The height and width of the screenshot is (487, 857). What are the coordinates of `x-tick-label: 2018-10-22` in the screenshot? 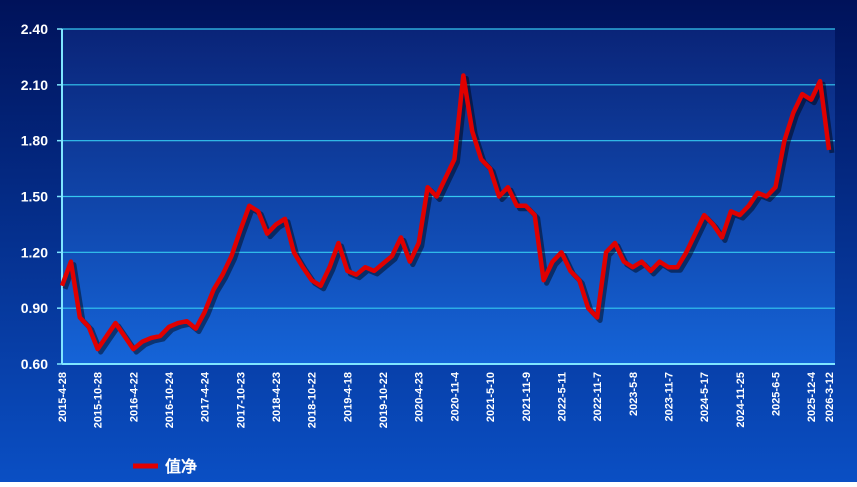 It's located at (313, 400).